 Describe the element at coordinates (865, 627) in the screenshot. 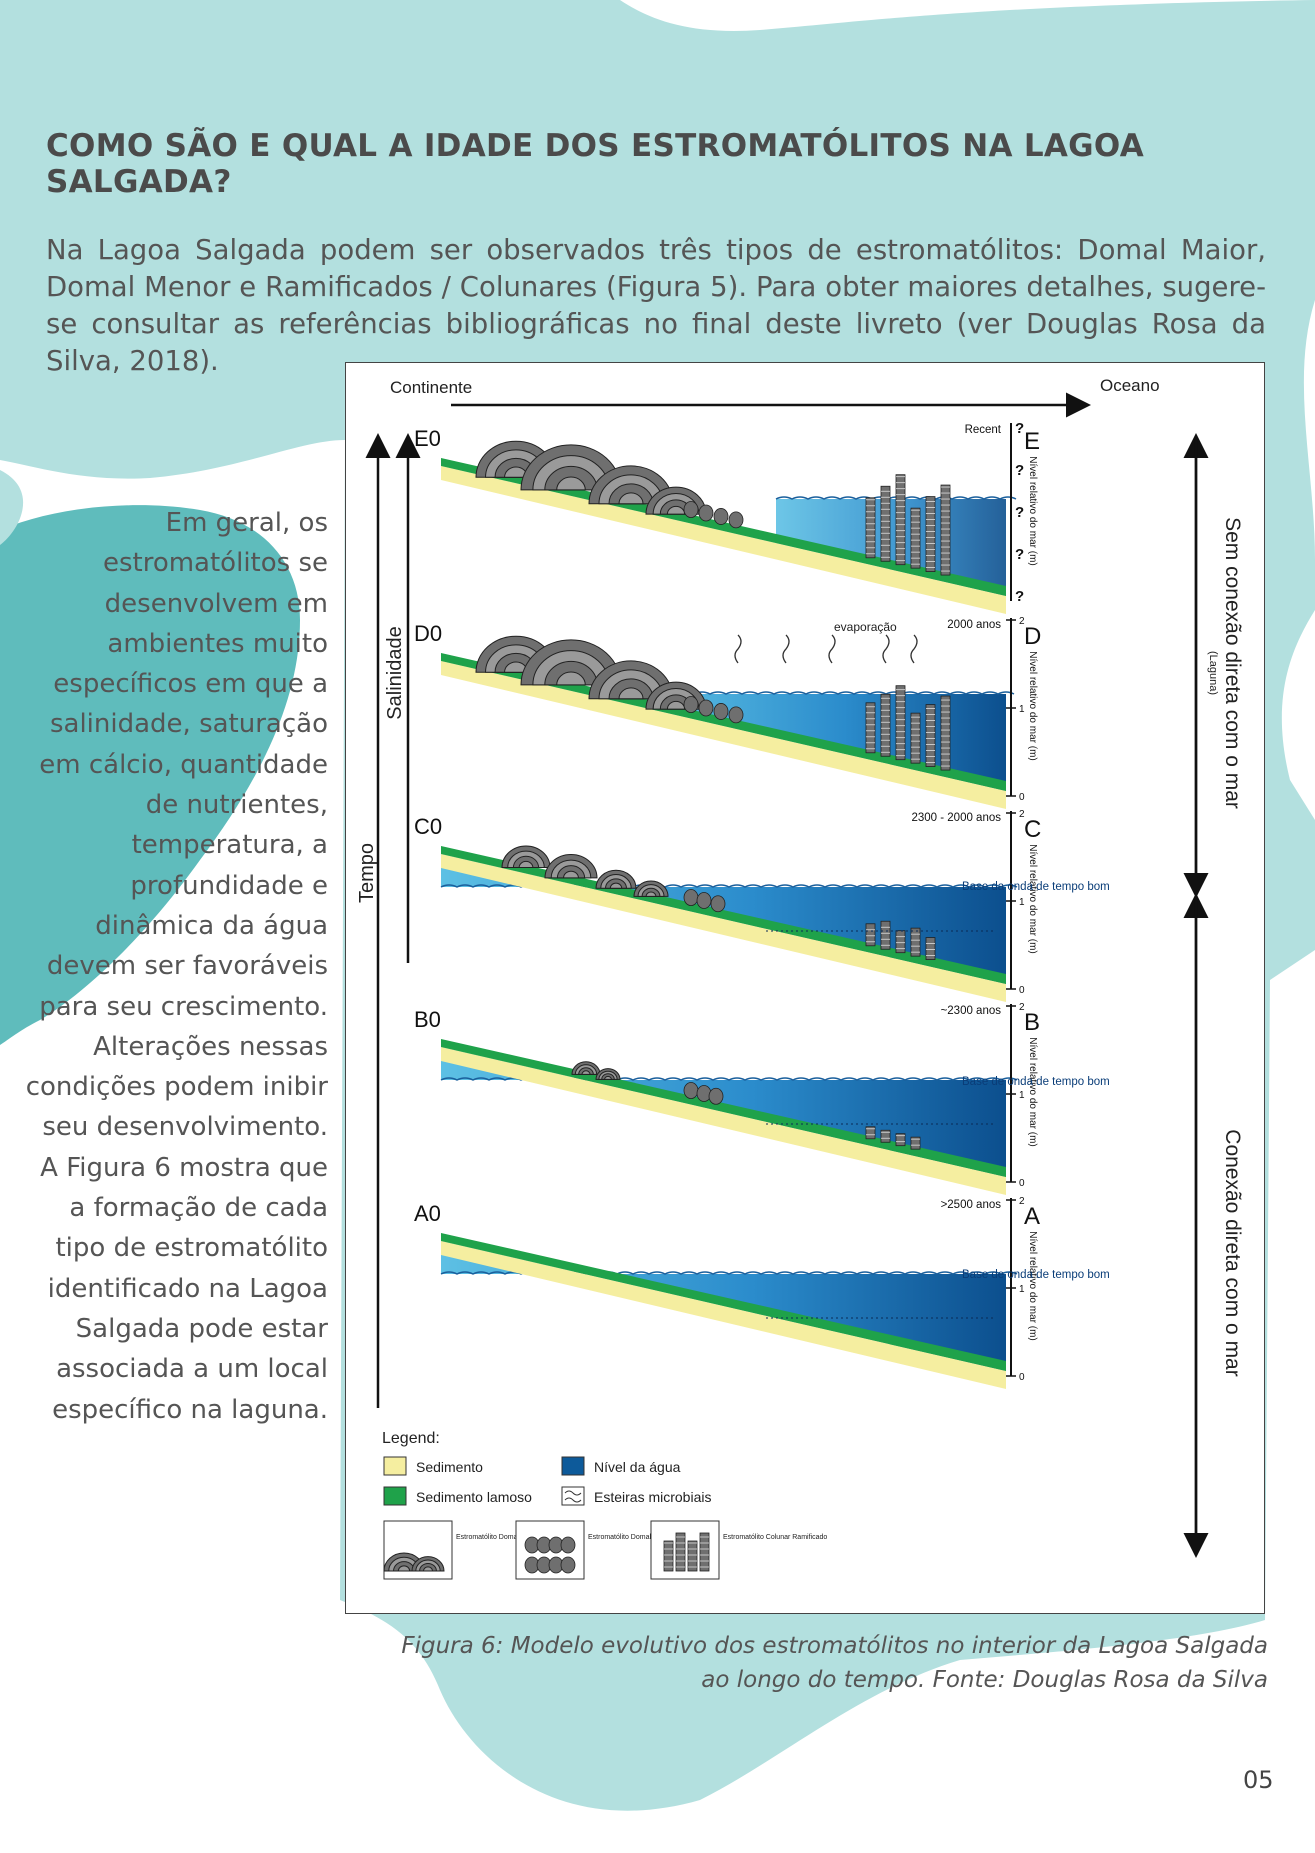

I see `evaporation-label: evaporação` at that location.